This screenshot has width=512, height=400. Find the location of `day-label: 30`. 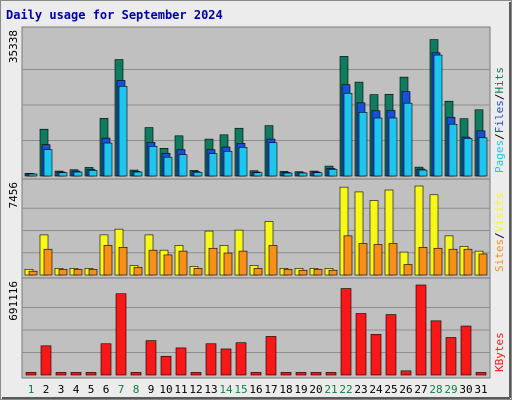

day-label: 30 is located at coordinates (465, 389).